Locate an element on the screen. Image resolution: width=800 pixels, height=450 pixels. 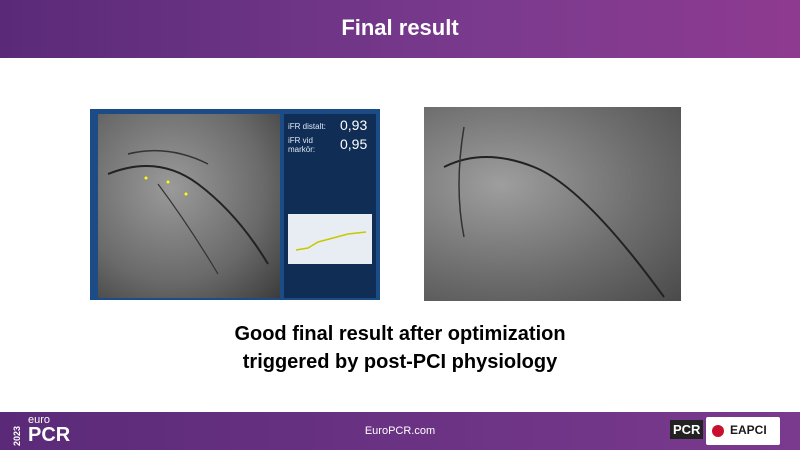
pcr-logo: PCR is located at coordinates (687, 429).